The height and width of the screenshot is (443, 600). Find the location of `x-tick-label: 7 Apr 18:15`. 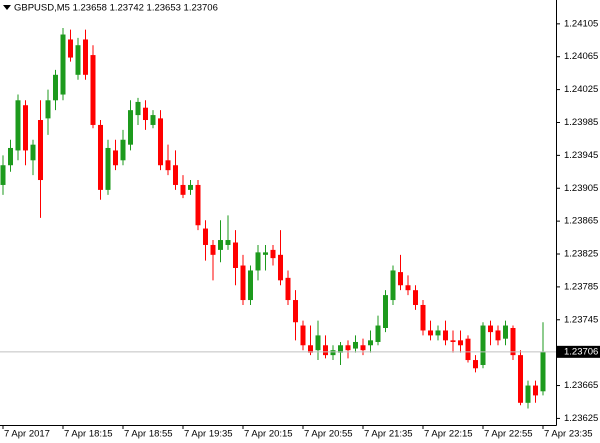

x-tick-label: 7 Apr 18:15 is located at coordinates (88, 434).